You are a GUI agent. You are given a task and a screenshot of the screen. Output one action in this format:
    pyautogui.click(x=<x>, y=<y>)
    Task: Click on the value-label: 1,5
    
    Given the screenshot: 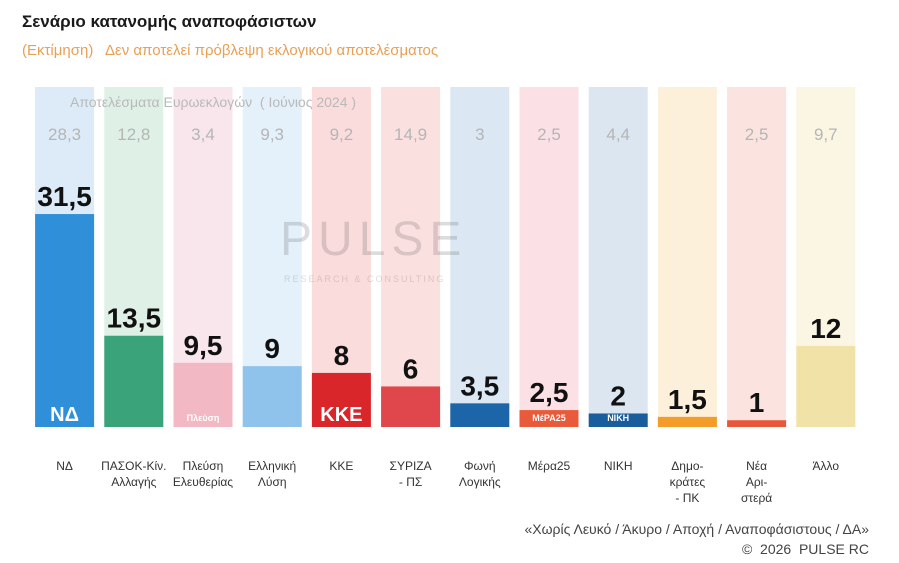 What is the action you would take?
    pyautogui.click(x=687, y=399)
    